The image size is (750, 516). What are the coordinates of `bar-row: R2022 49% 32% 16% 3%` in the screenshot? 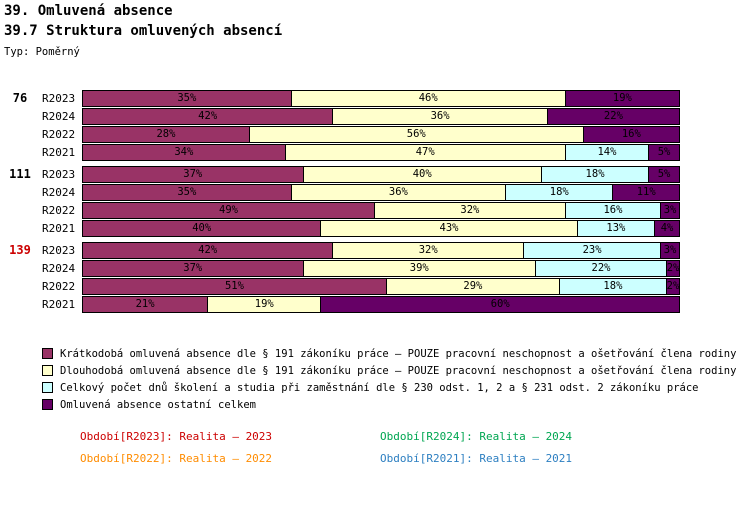 It's located at (375, 210).